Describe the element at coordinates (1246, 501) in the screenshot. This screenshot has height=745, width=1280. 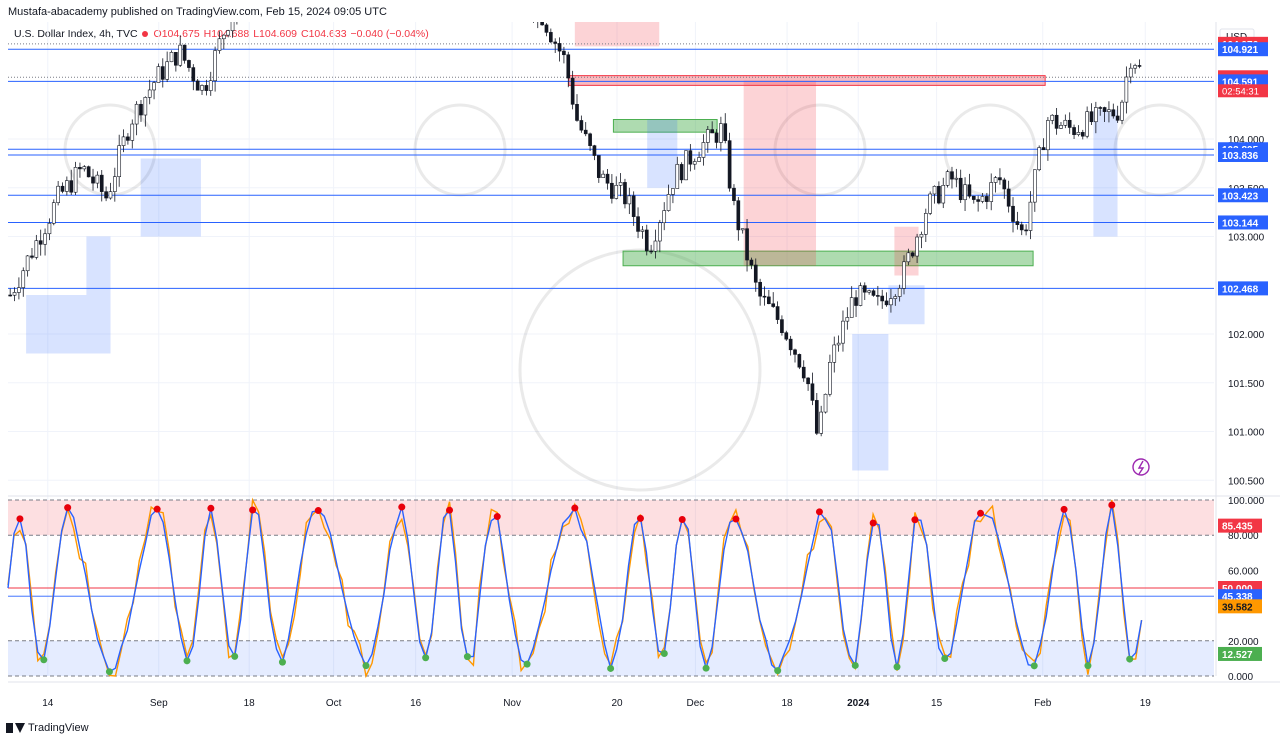
I see `osc-tick-label: 100.000` at that location.